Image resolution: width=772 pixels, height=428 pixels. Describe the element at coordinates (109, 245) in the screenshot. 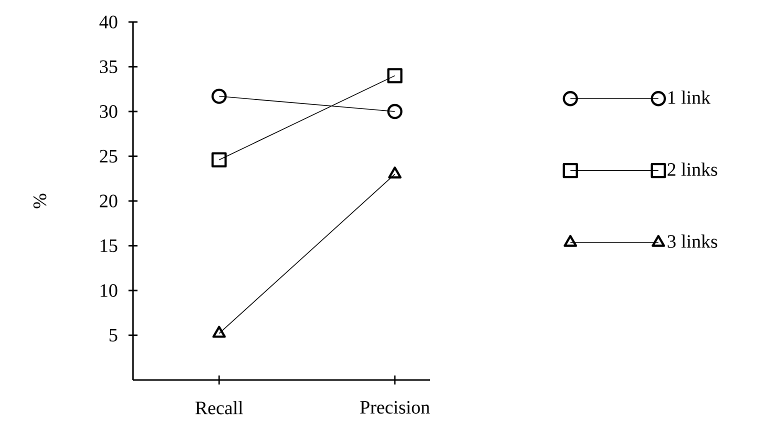

I see `y-tick-label: 15` at that location.